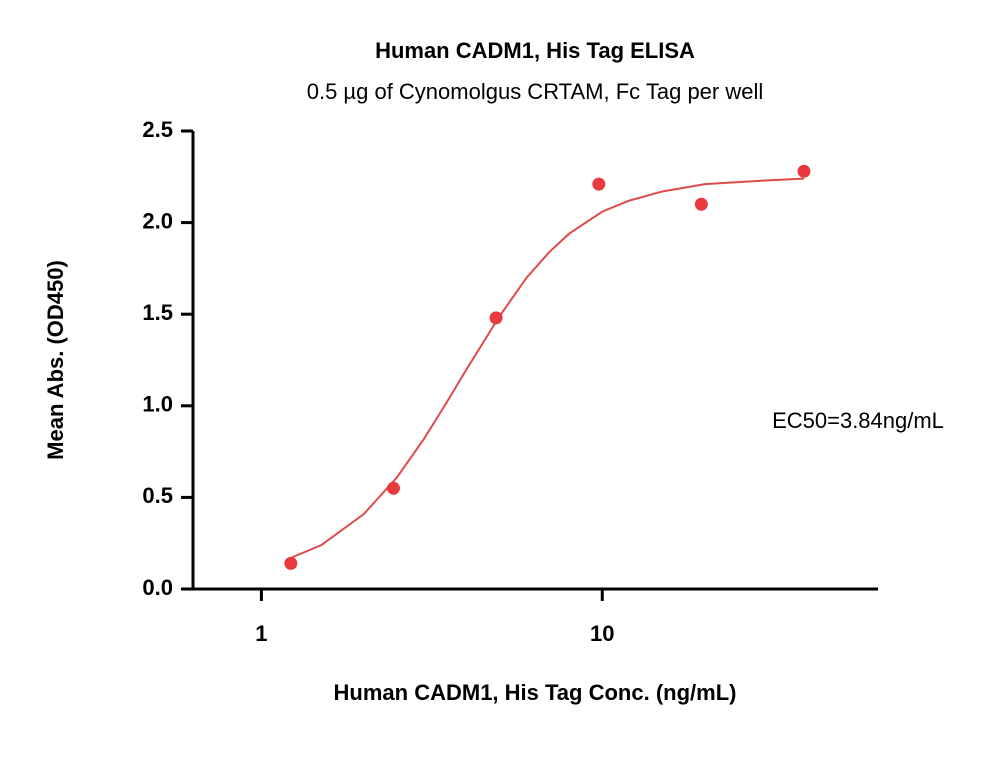  What do you see at coordinates (157, 495) in the screenshot?
I see `y-tick-label: 0.5` at bounding box center [157, 495].